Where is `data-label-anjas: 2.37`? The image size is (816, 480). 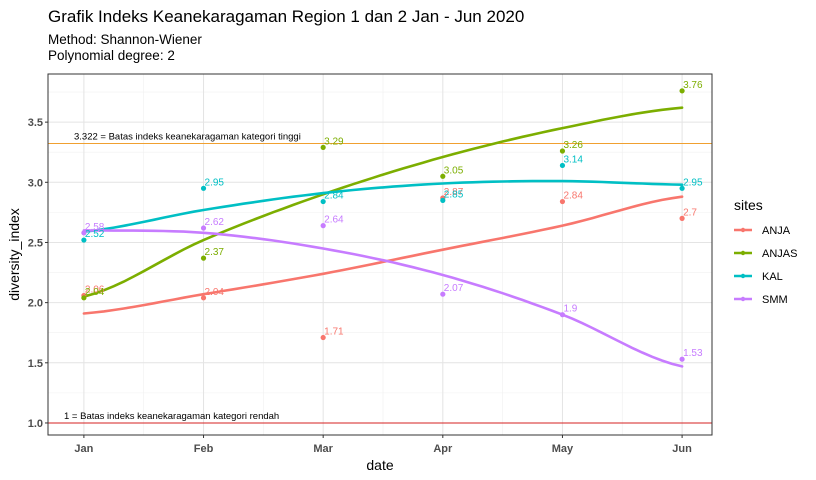
data-label-anjas: 2.37 is located at coordinates (215, 252).